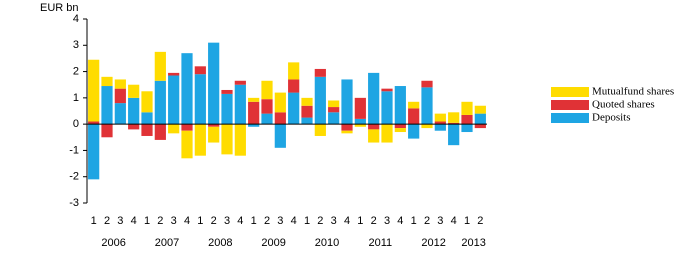 The image size is (700, 255). What do you see at coordinates (76, 45) in the screenshot?
I see `y-tick-label: 3` at bounding box center [76, 45].